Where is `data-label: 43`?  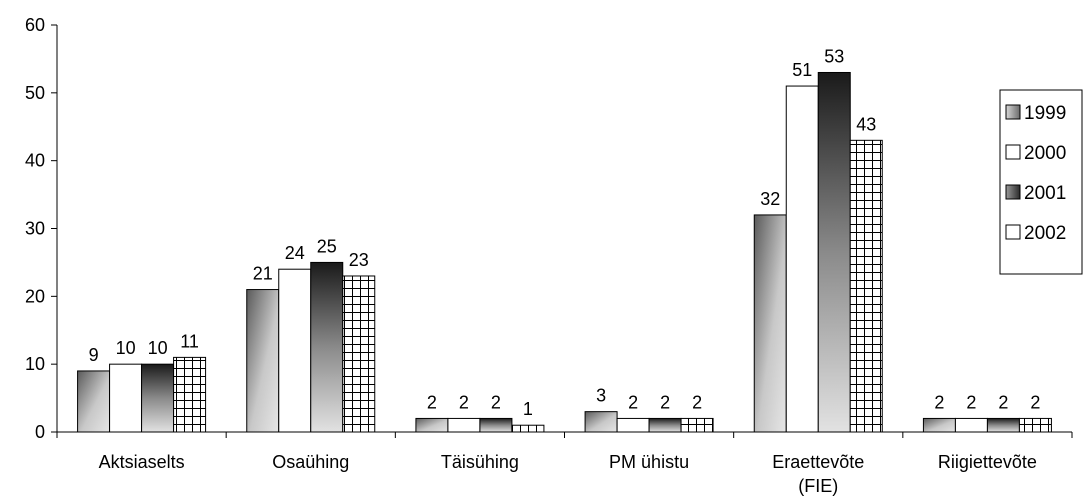
data-label: 43 is located at coordinates (866, 124).